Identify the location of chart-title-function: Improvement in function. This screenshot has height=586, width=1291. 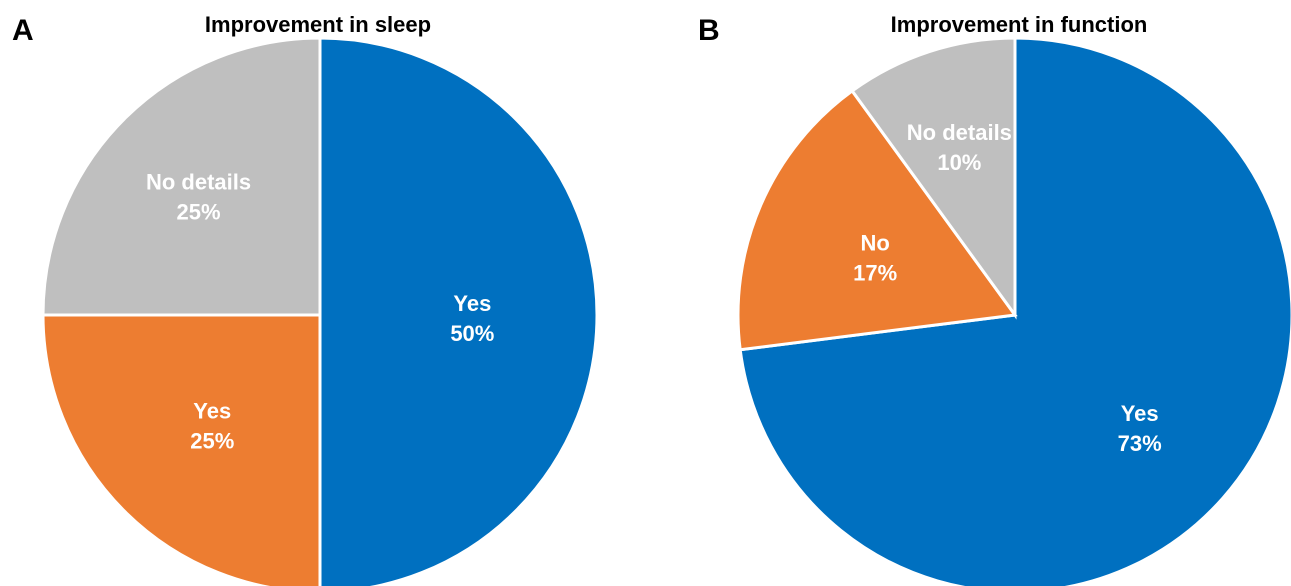
(1019, 24).